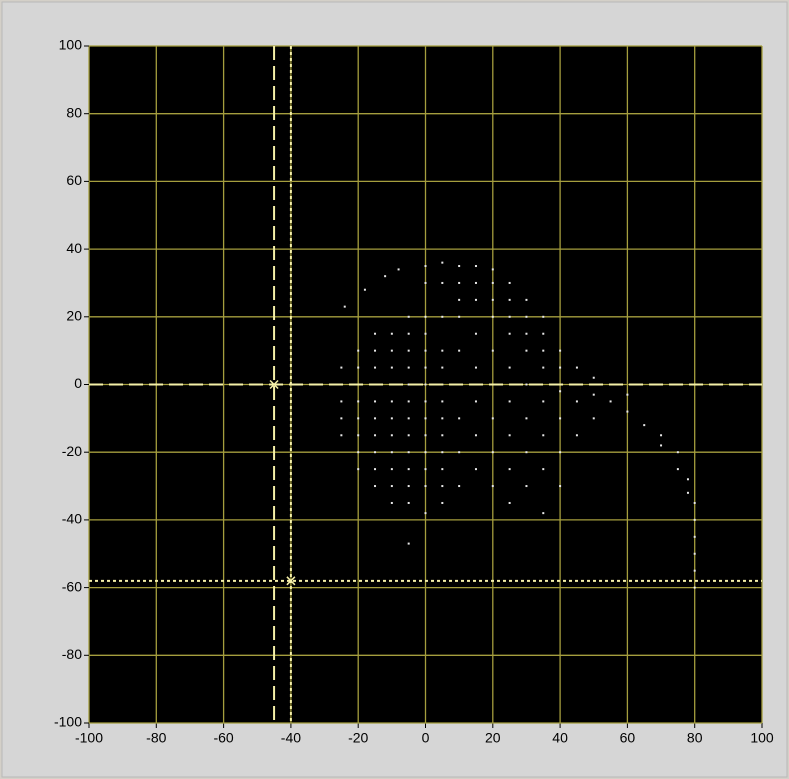 This screenshot has height=779, width=789. Describe the element at coordinates (71, 45) in the screenshot. I see `y-tick-label: 100` at that location.